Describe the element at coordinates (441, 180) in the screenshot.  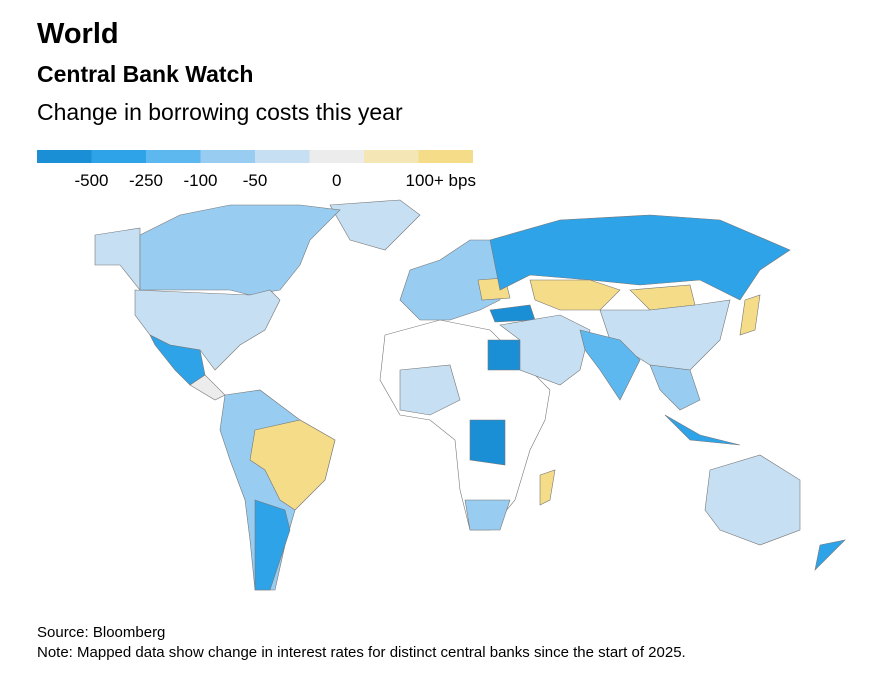
I see `legend-label: 100+ bps` at that location.